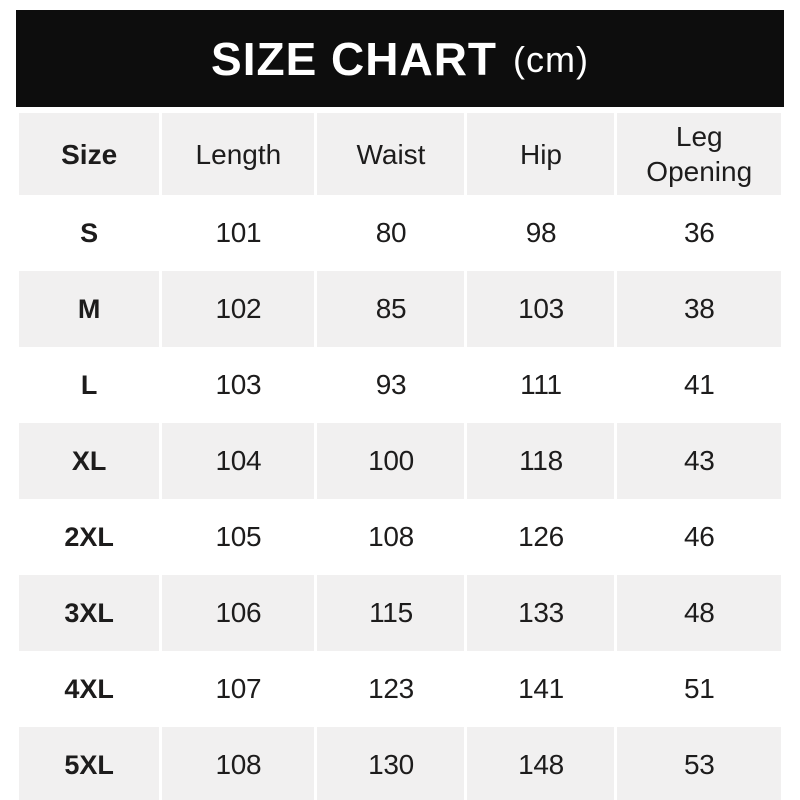  I want to click on size-chart-unit: (cm), so click(551, 59).